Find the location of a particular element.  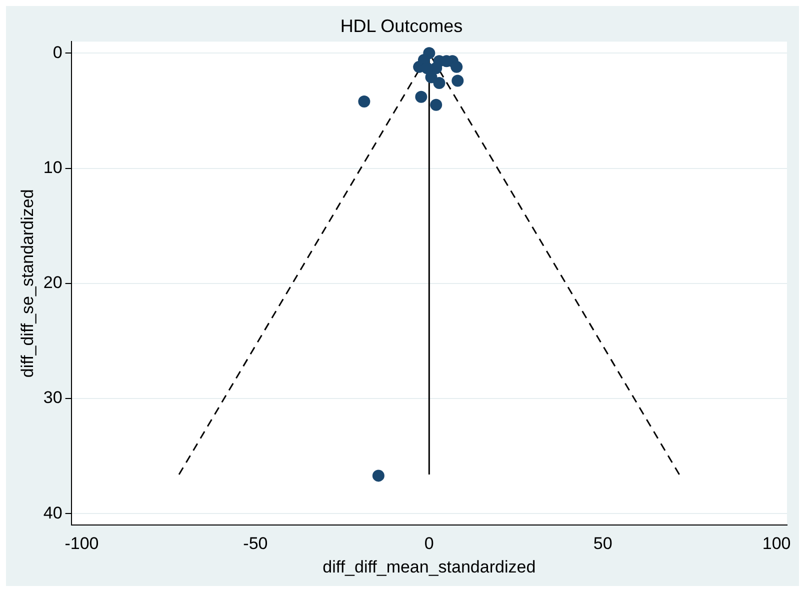

x-tick-label: 0 is located at coordinates (429, 544).